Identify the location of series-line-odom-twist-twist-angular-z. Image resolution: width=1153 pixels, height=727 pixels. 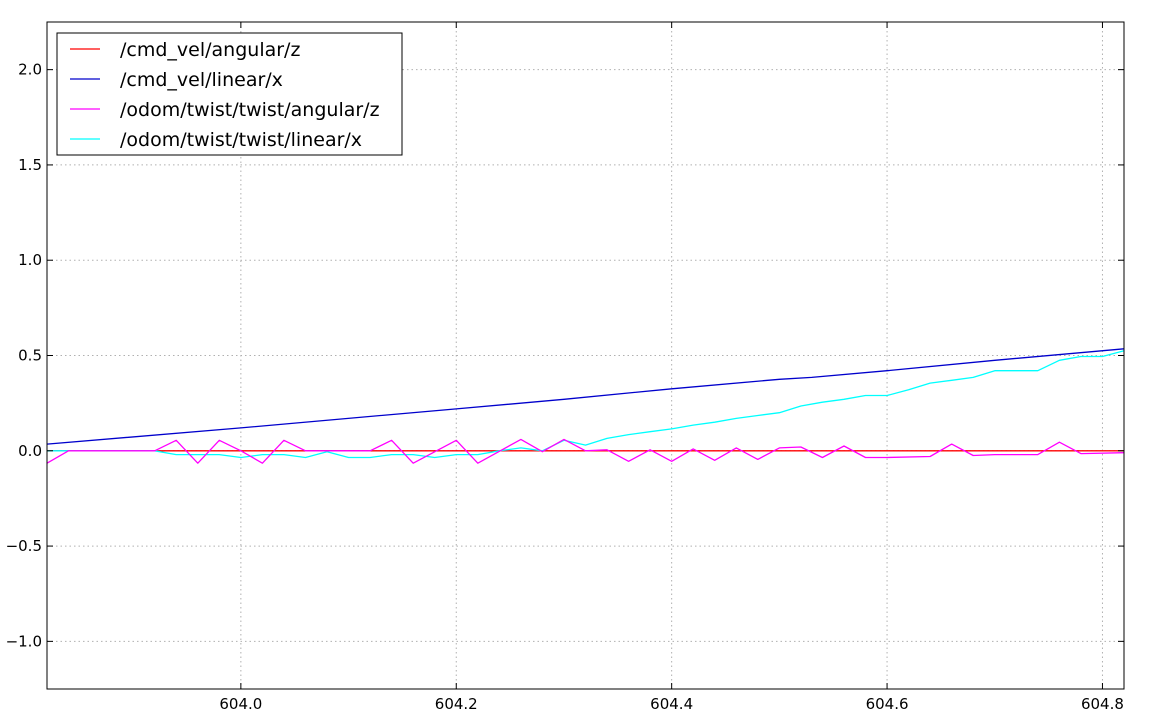
(585, 451).